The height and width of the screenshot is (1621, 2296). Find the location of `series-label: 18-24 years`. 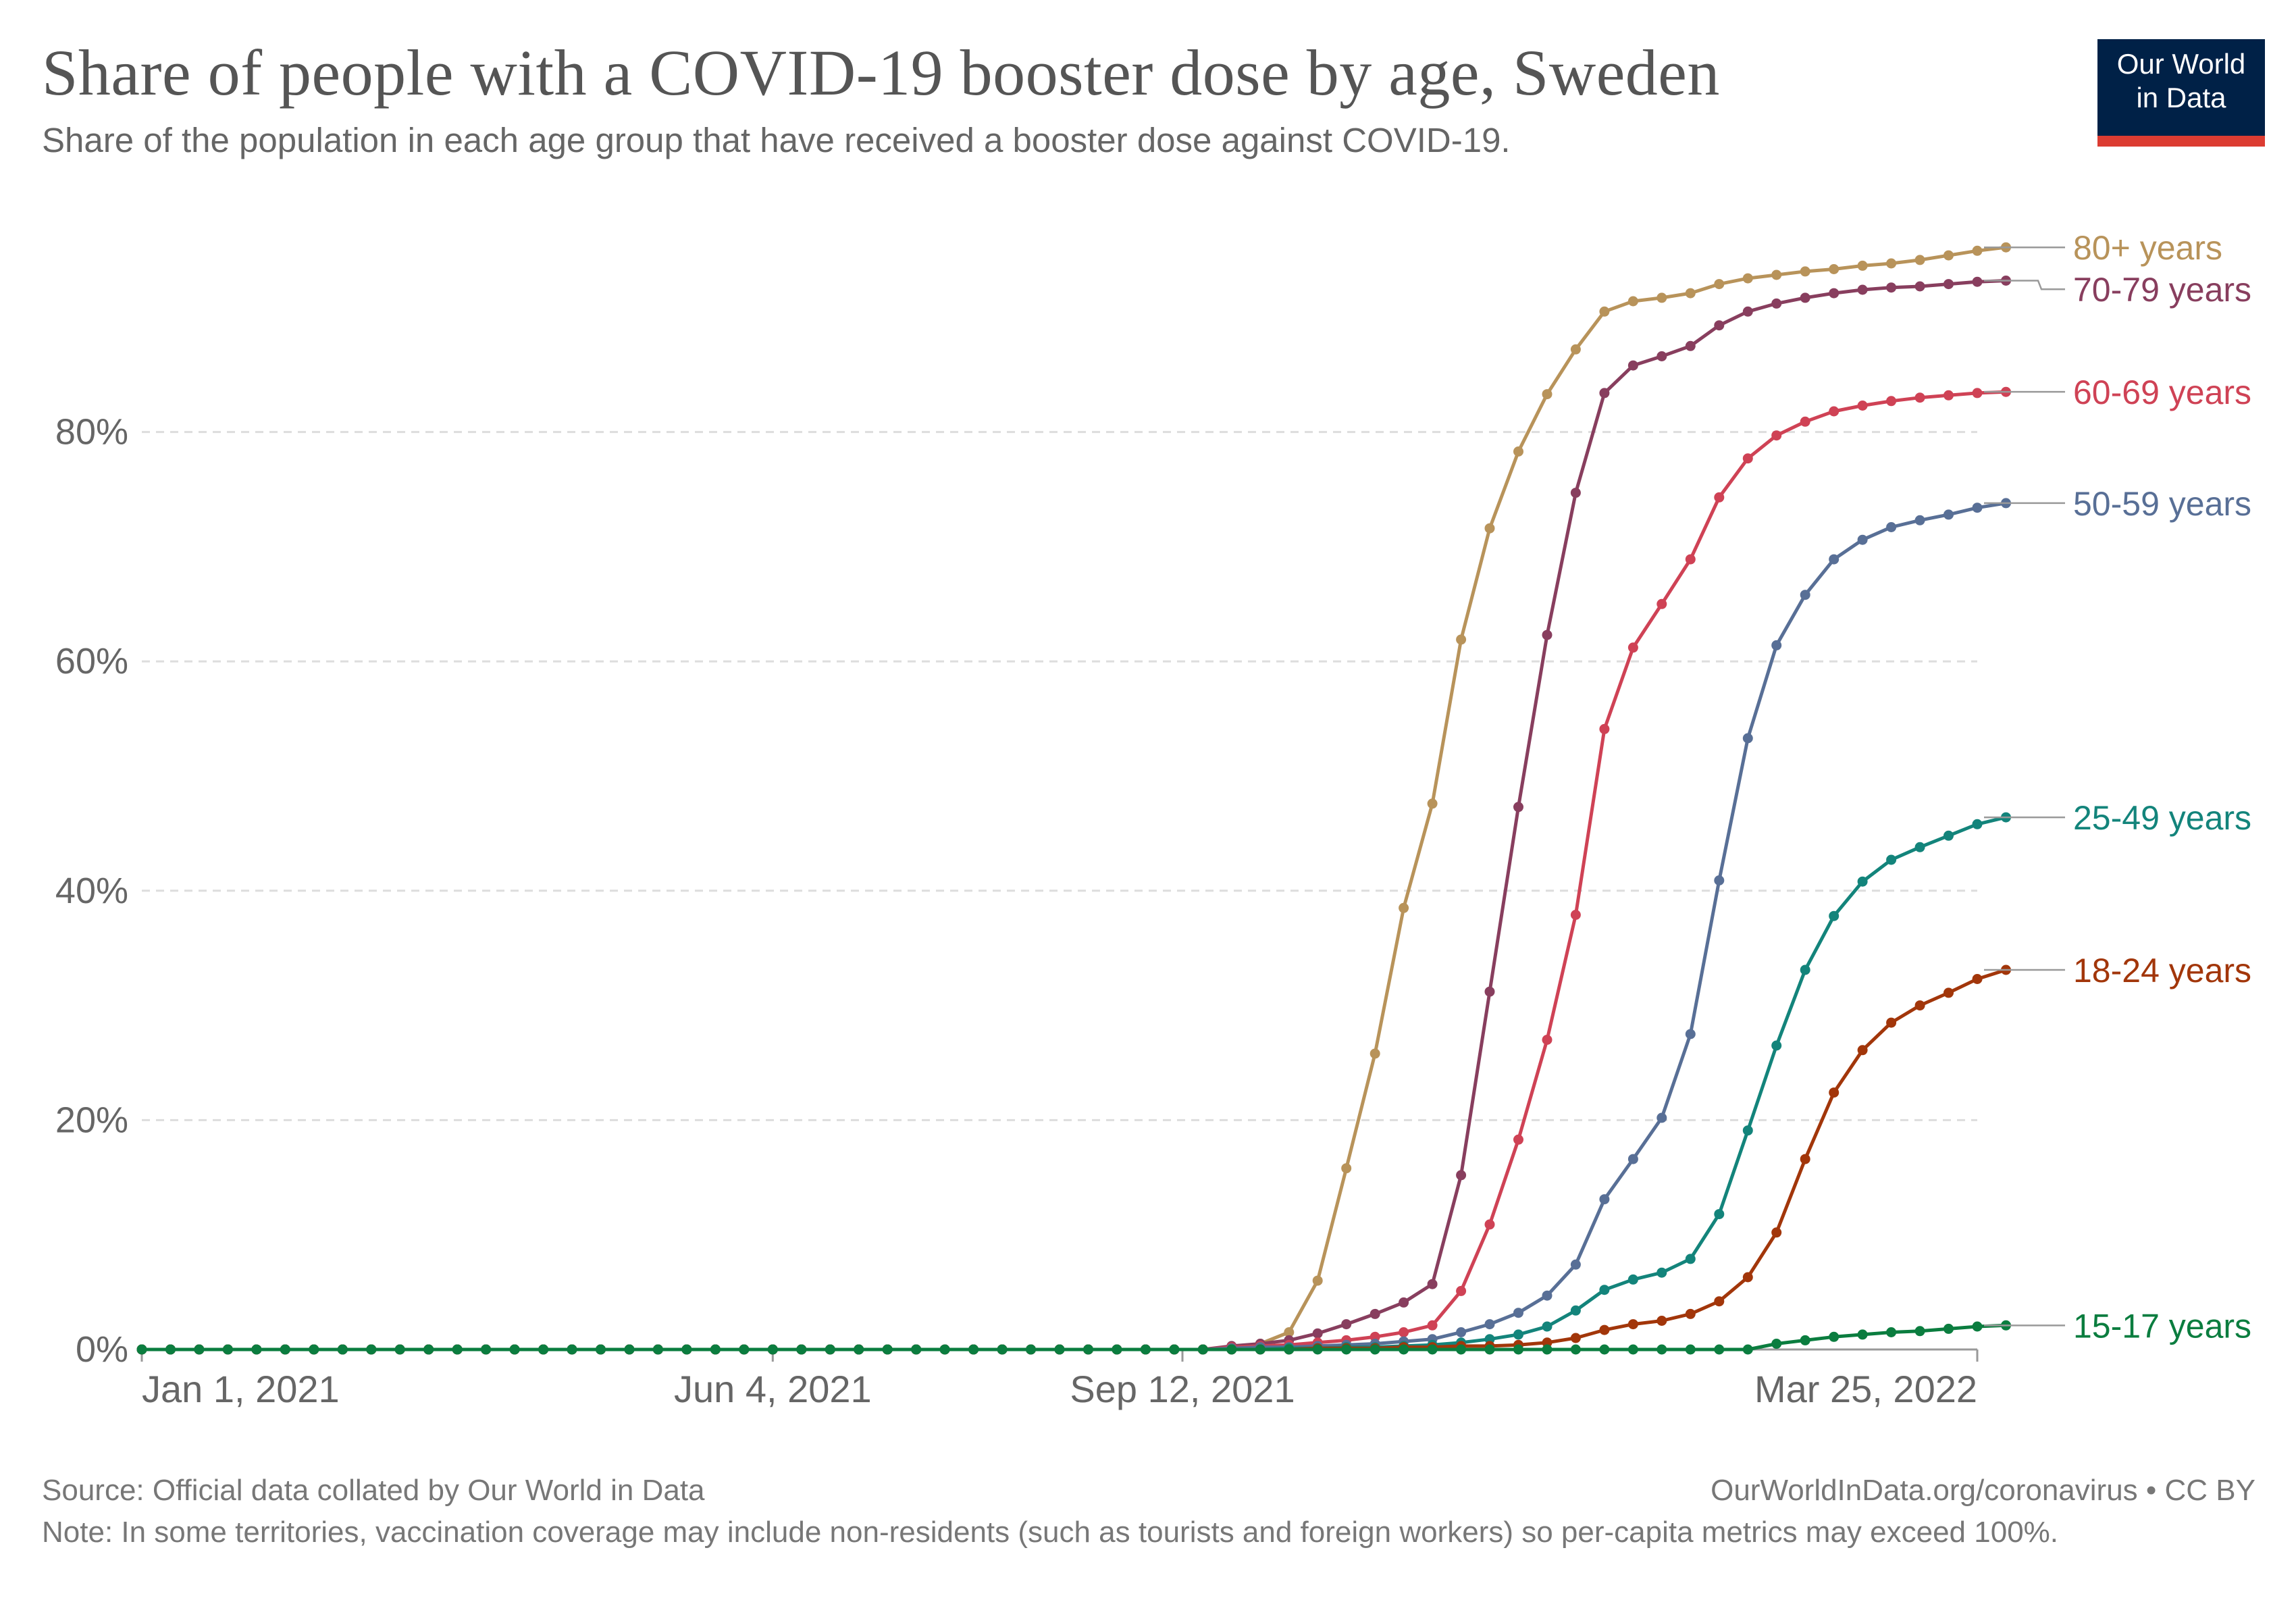

series-label: 18-24 years is located at coordinates (2162, 970).